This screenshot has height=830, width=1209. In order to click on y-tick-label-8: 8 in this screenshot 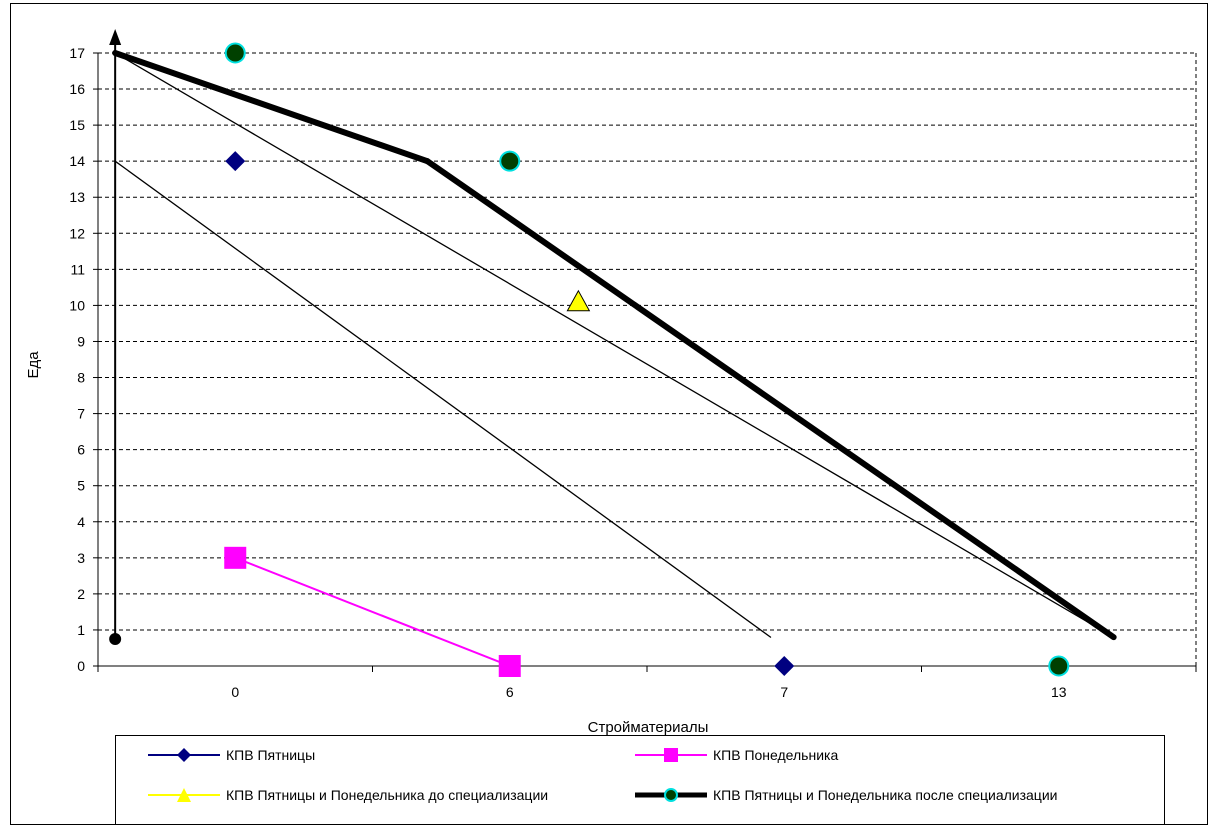, I will do `click(81, 378)`.